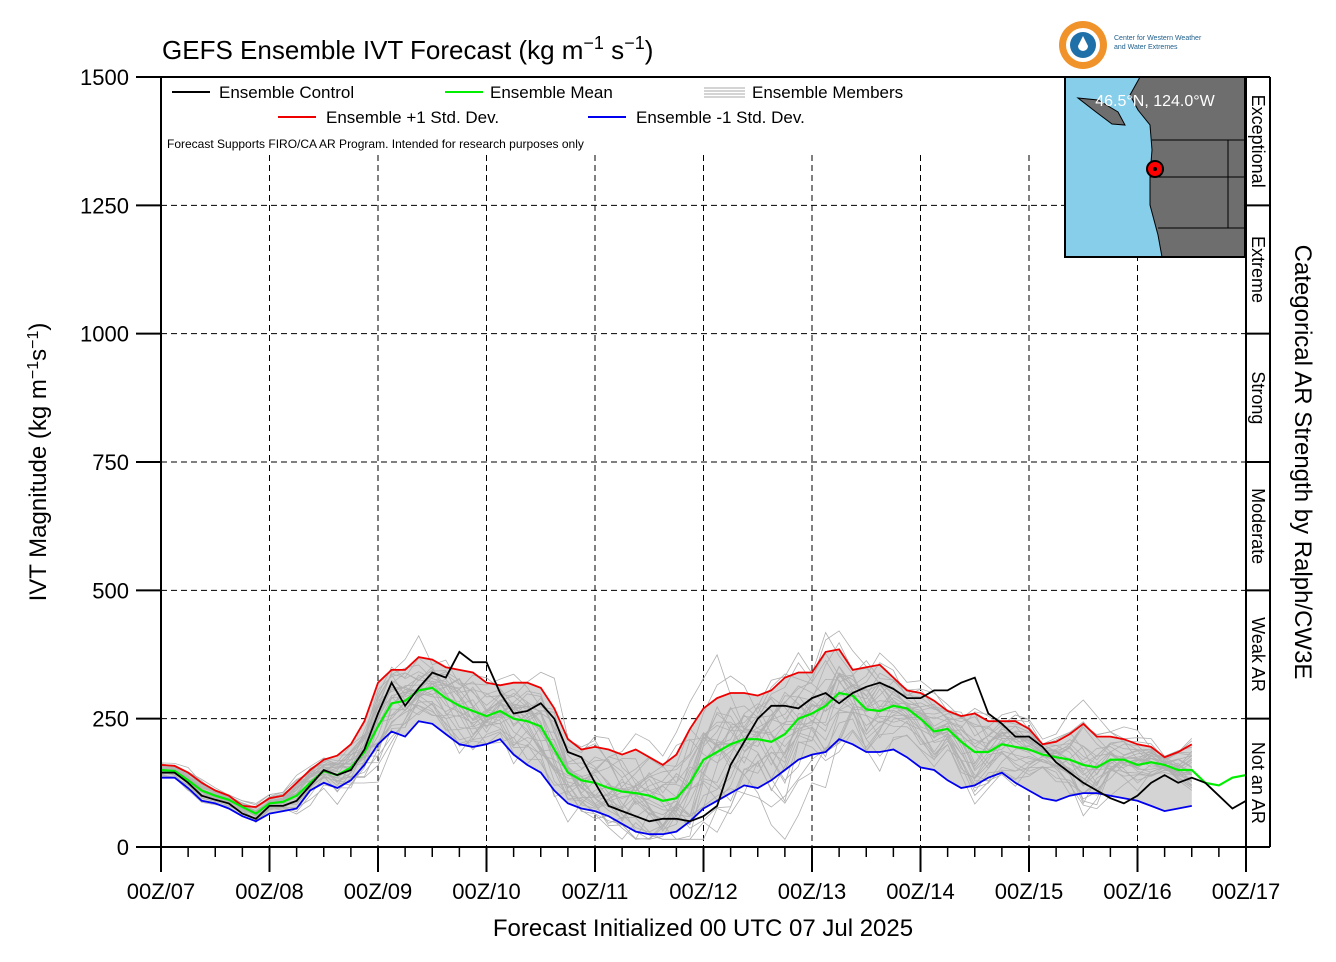  Describe the element at coordinates (486, 891) in the screenshot. I see `x-tick-label-3: 00Z/10` at that location.